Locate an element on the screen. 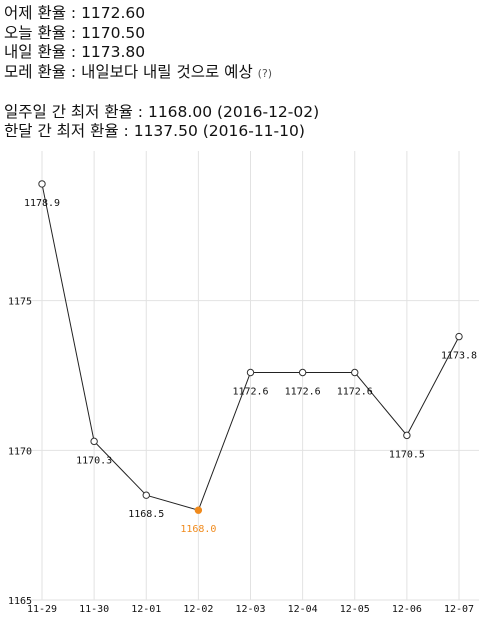 The image size is (491, 622). yesterday-rate-line: 어제 환율 : 1172.60 is located at coordinates (161, 14).